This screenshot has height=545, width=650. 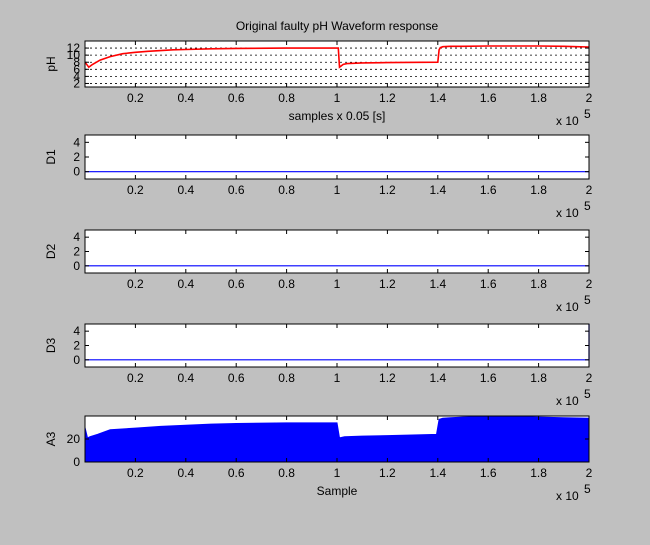 What do you see at coordinates (337, 439) in the screenshot?
I see `series-area` at bounding box center [337, 439].